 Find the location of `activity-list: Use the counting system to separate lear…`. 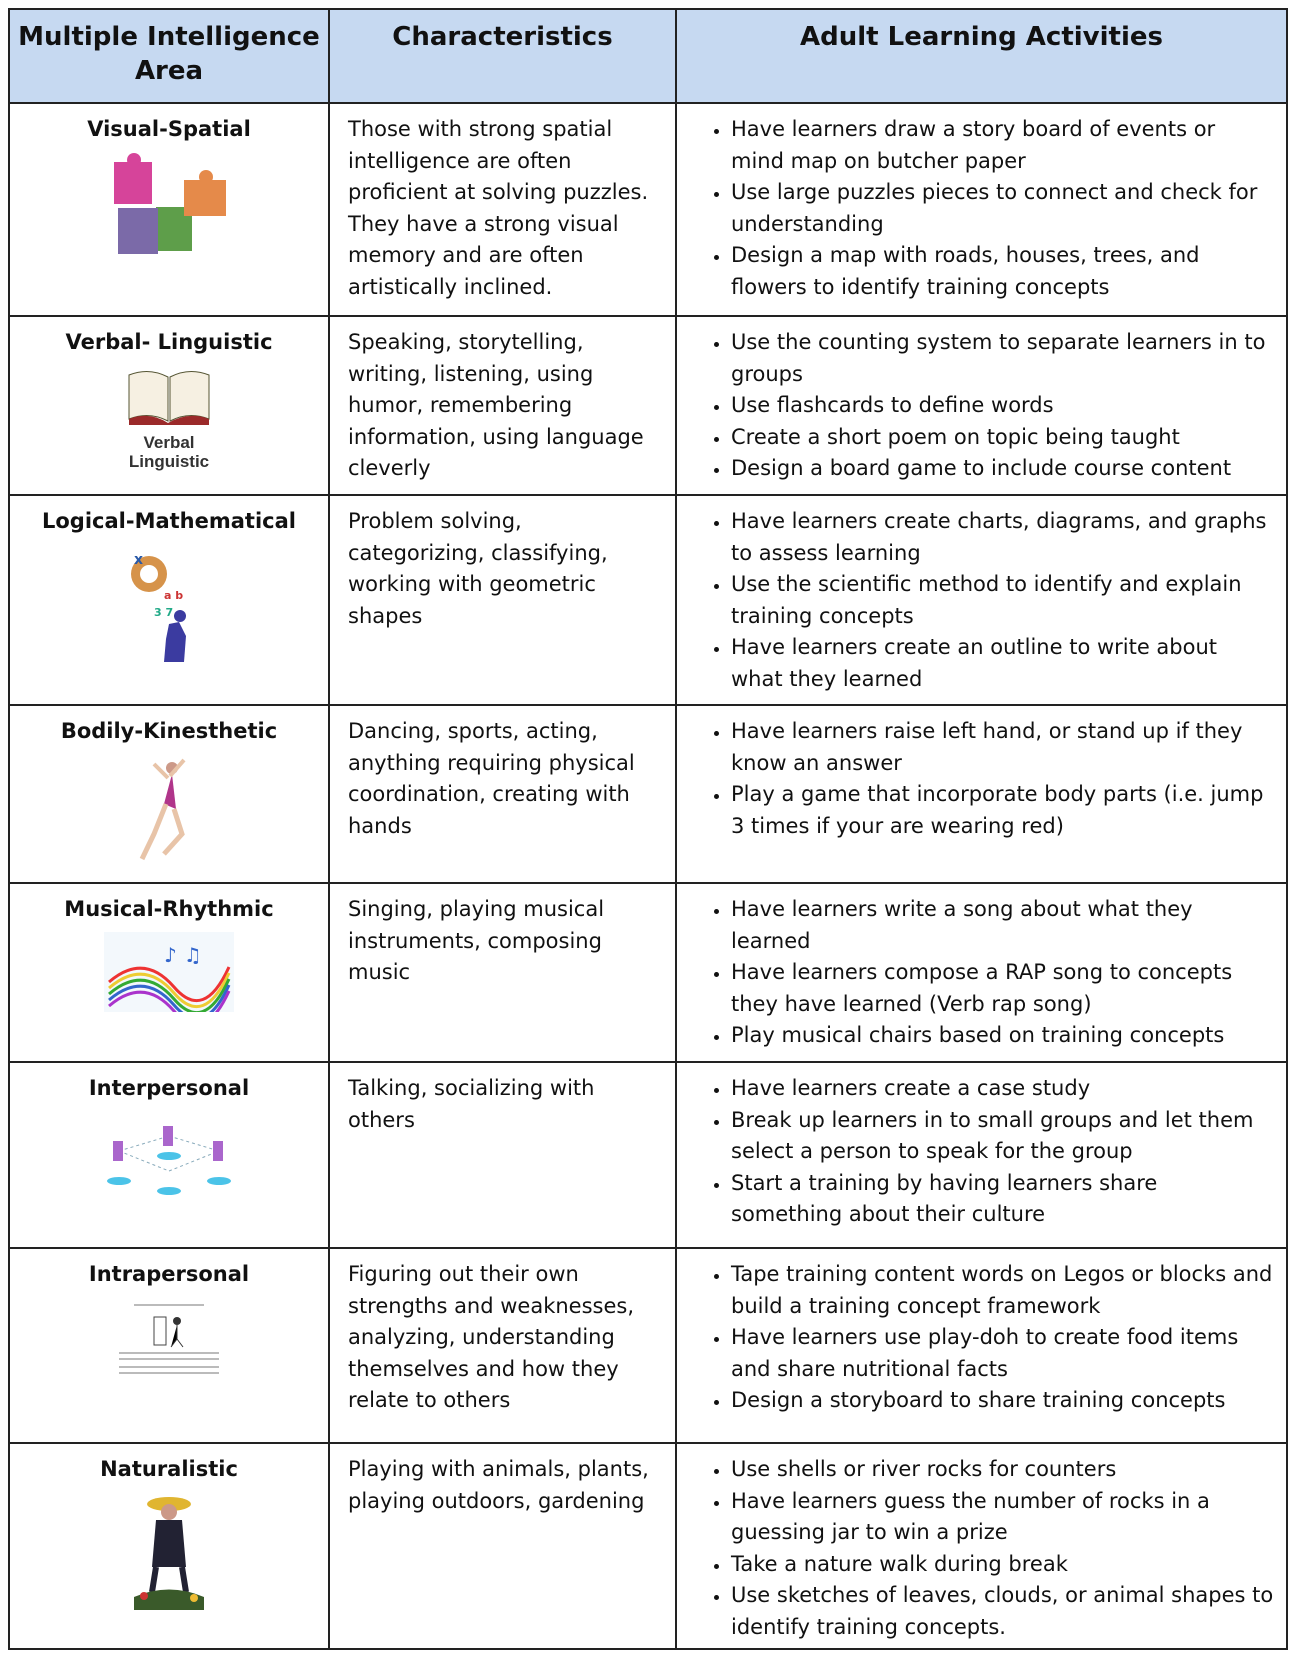

activity-list: Use the counting system to separate lear… is located at coordinates (975, 406).